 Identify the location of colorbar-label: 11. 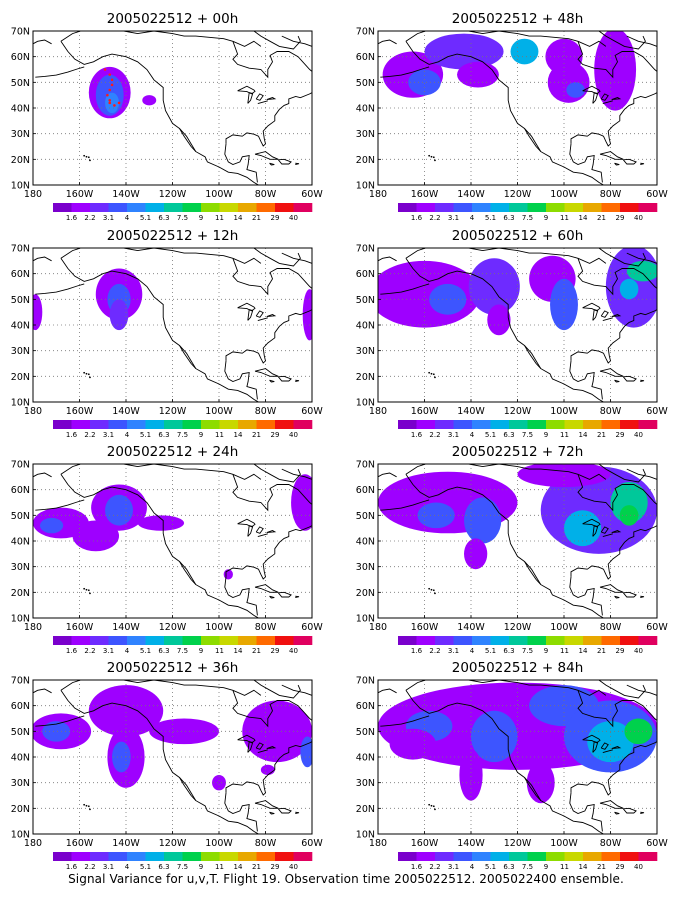
(219, 435).